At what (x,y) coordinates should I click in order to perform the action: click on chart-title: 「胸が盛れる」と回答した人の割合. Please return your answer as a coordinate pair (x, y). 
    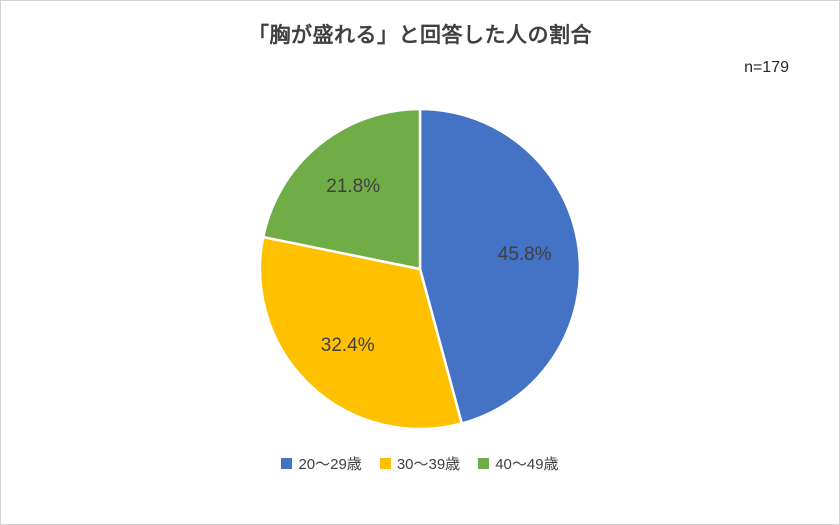
    Looking at the image, I should click on (420, 35).